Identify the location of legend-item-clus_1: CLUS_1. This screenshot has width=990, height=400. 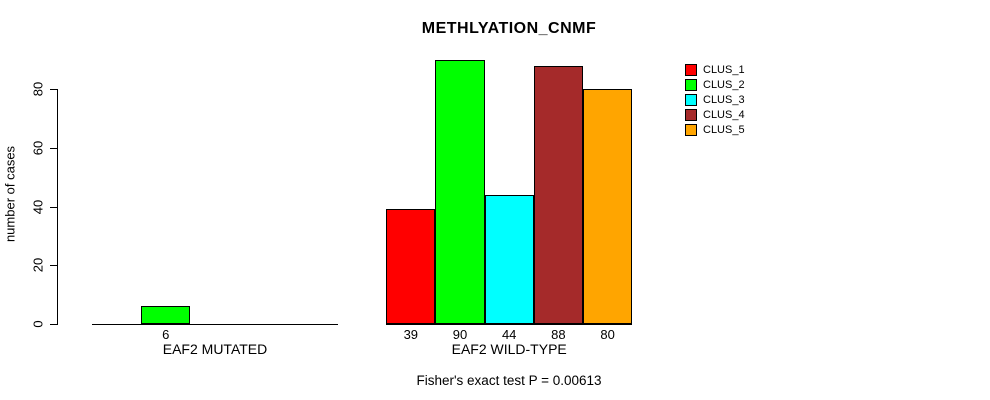
(715, 70).